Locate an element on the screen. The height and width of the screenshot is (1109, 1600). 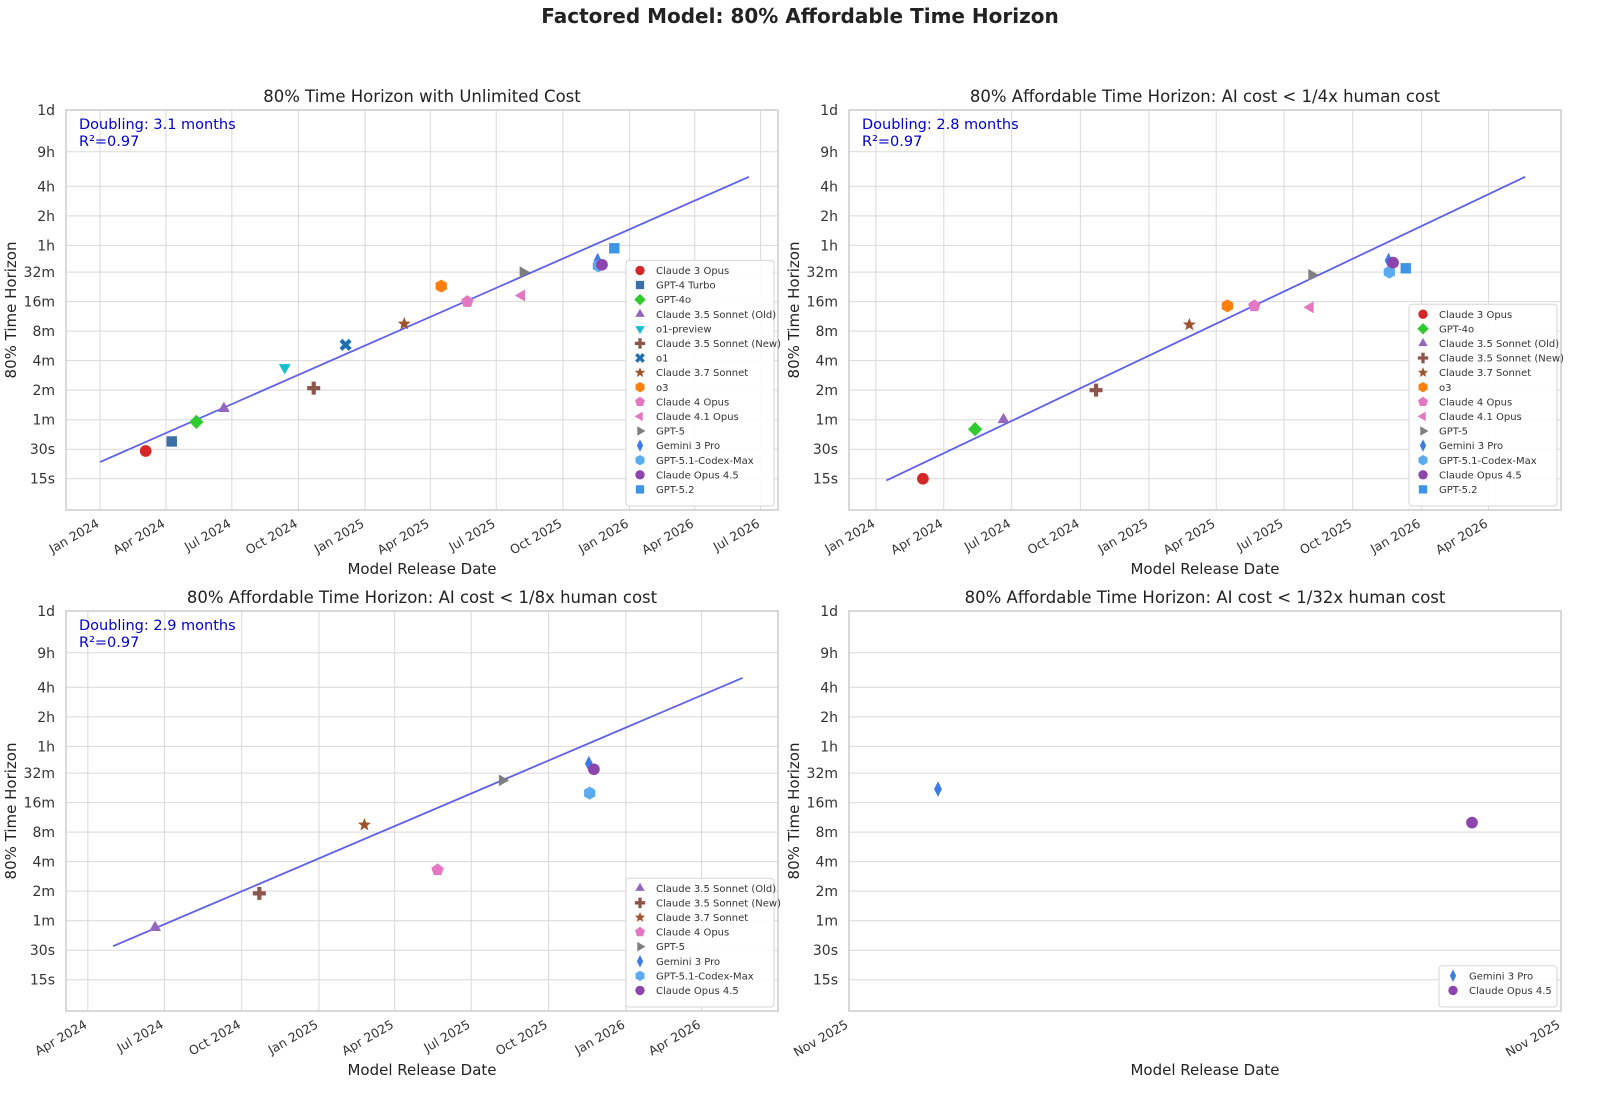
x-axis-label: Model Release Date is located at coordinates (1204, 1070).